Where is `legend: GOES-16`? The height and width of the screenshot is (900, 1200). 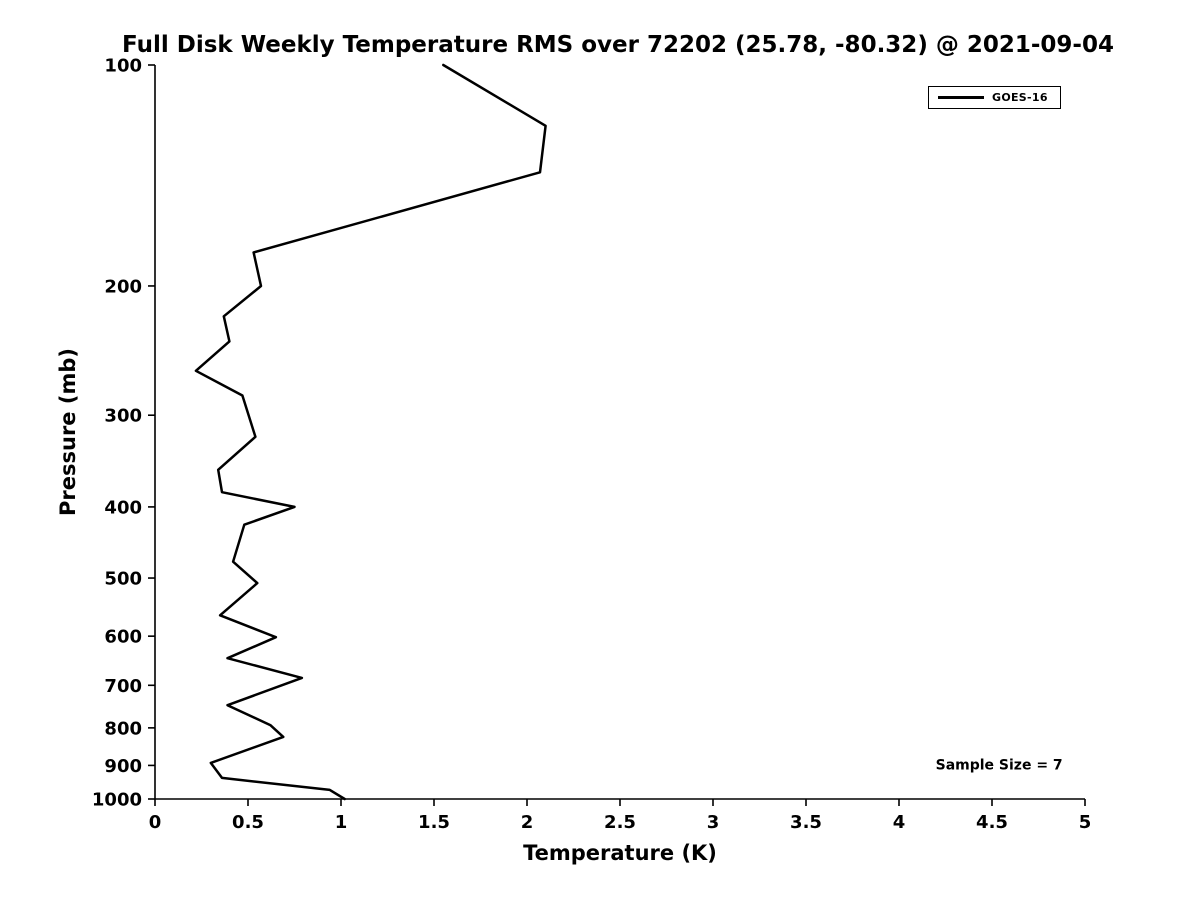
legend: GOES-16 is located at coordinates (994, 97).